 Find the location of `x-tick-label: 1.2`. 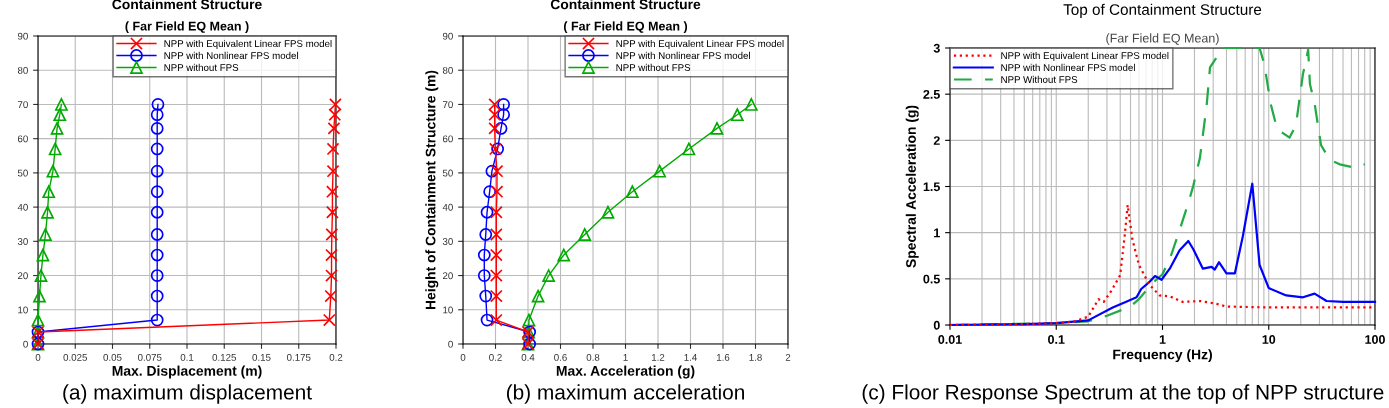

x-tick-label: 1.2 is located at coordinates (658, 357).